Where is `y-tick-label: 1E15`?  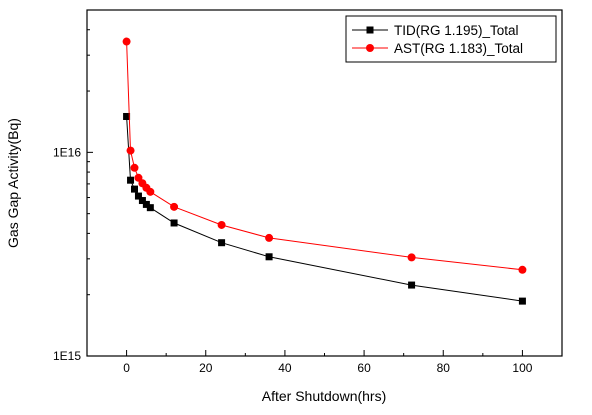
y-tick-label: 1E15 is located at coordinates (67, 356).